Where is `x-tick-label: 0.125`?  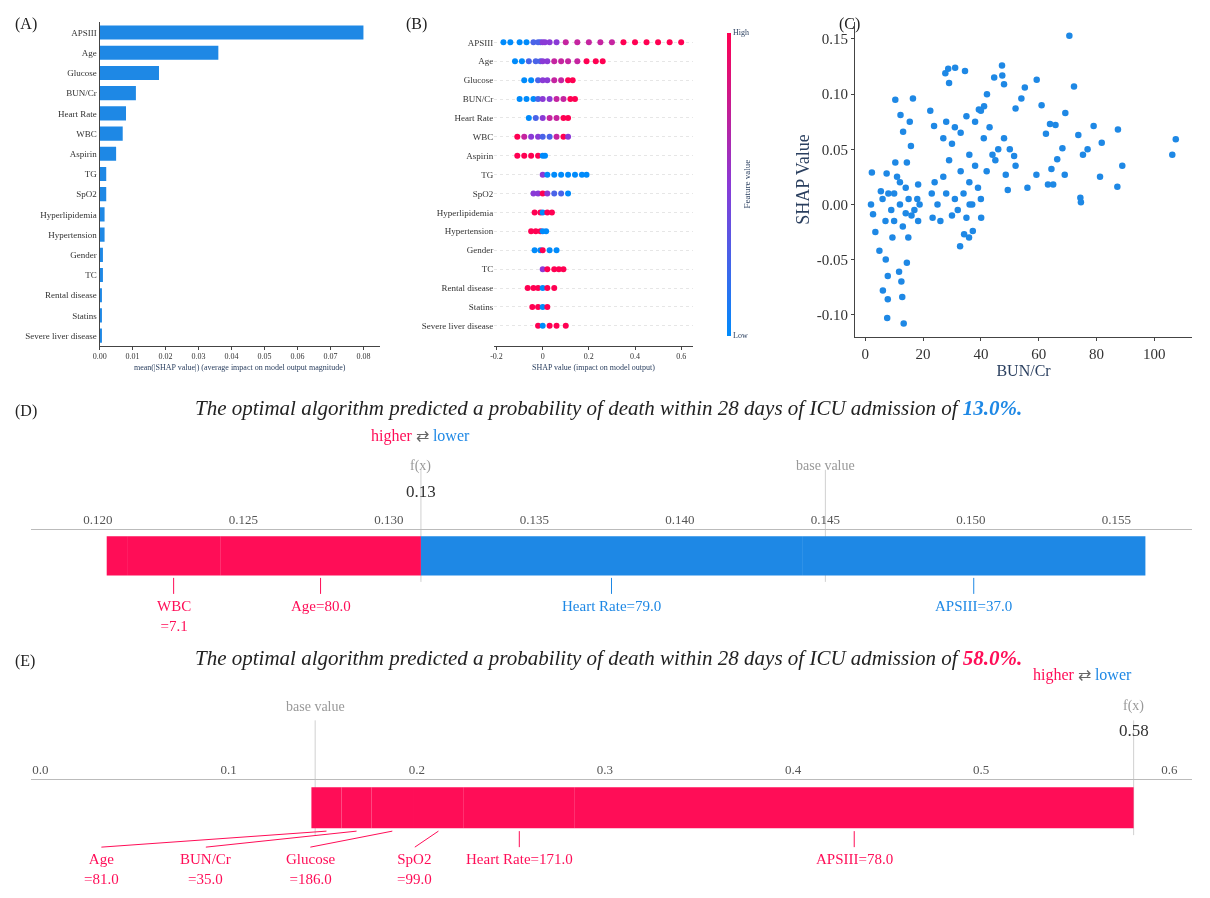
x-tick-label: 0.125 is located at coordinates (243, 519).